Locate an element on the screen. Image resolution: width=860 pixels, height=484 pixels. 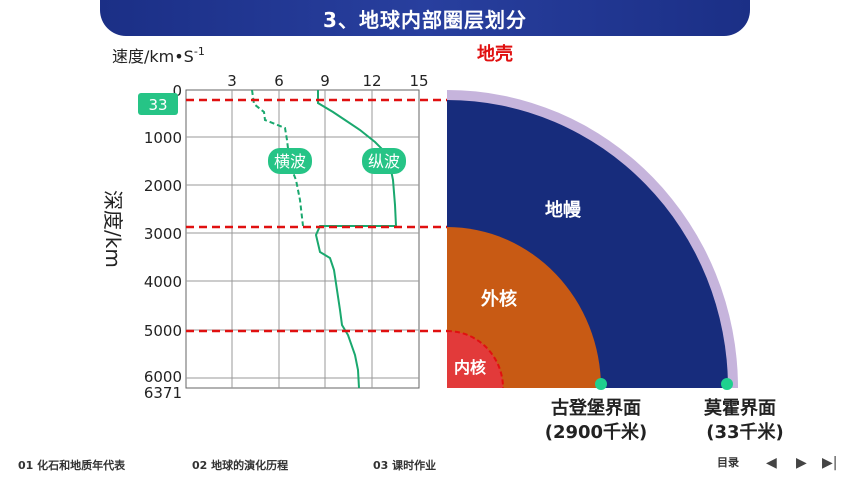
depth-tick-0: 0 is located at coordinates (177, 91).